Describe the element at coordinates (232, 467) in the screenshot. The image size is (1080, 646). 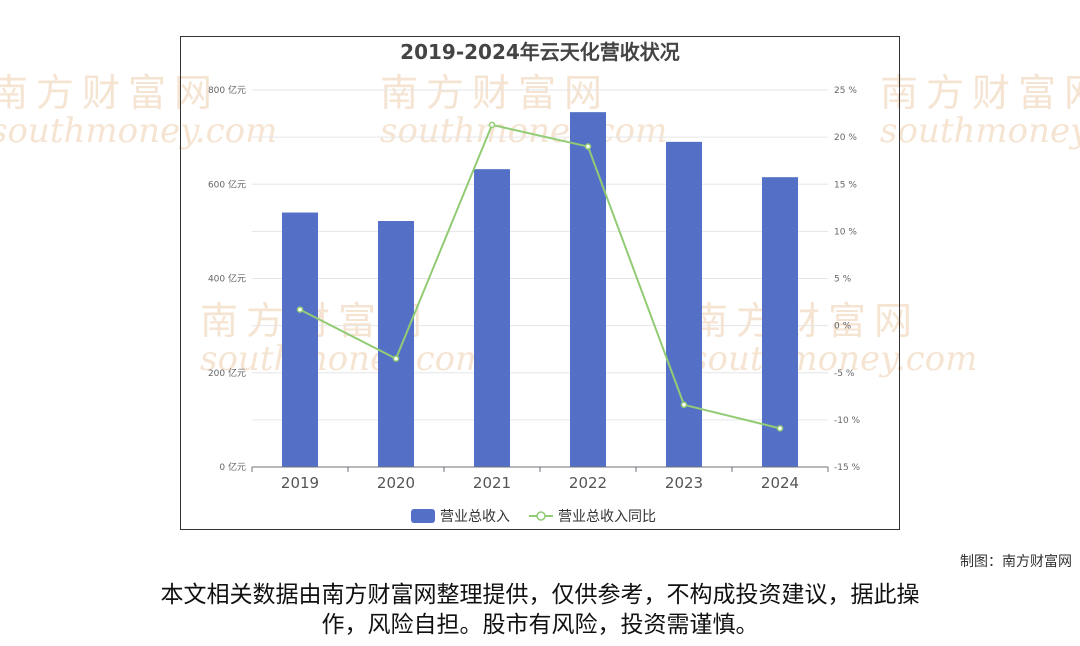
I see `left-axis-tick-label: 0 亿元` at that location.